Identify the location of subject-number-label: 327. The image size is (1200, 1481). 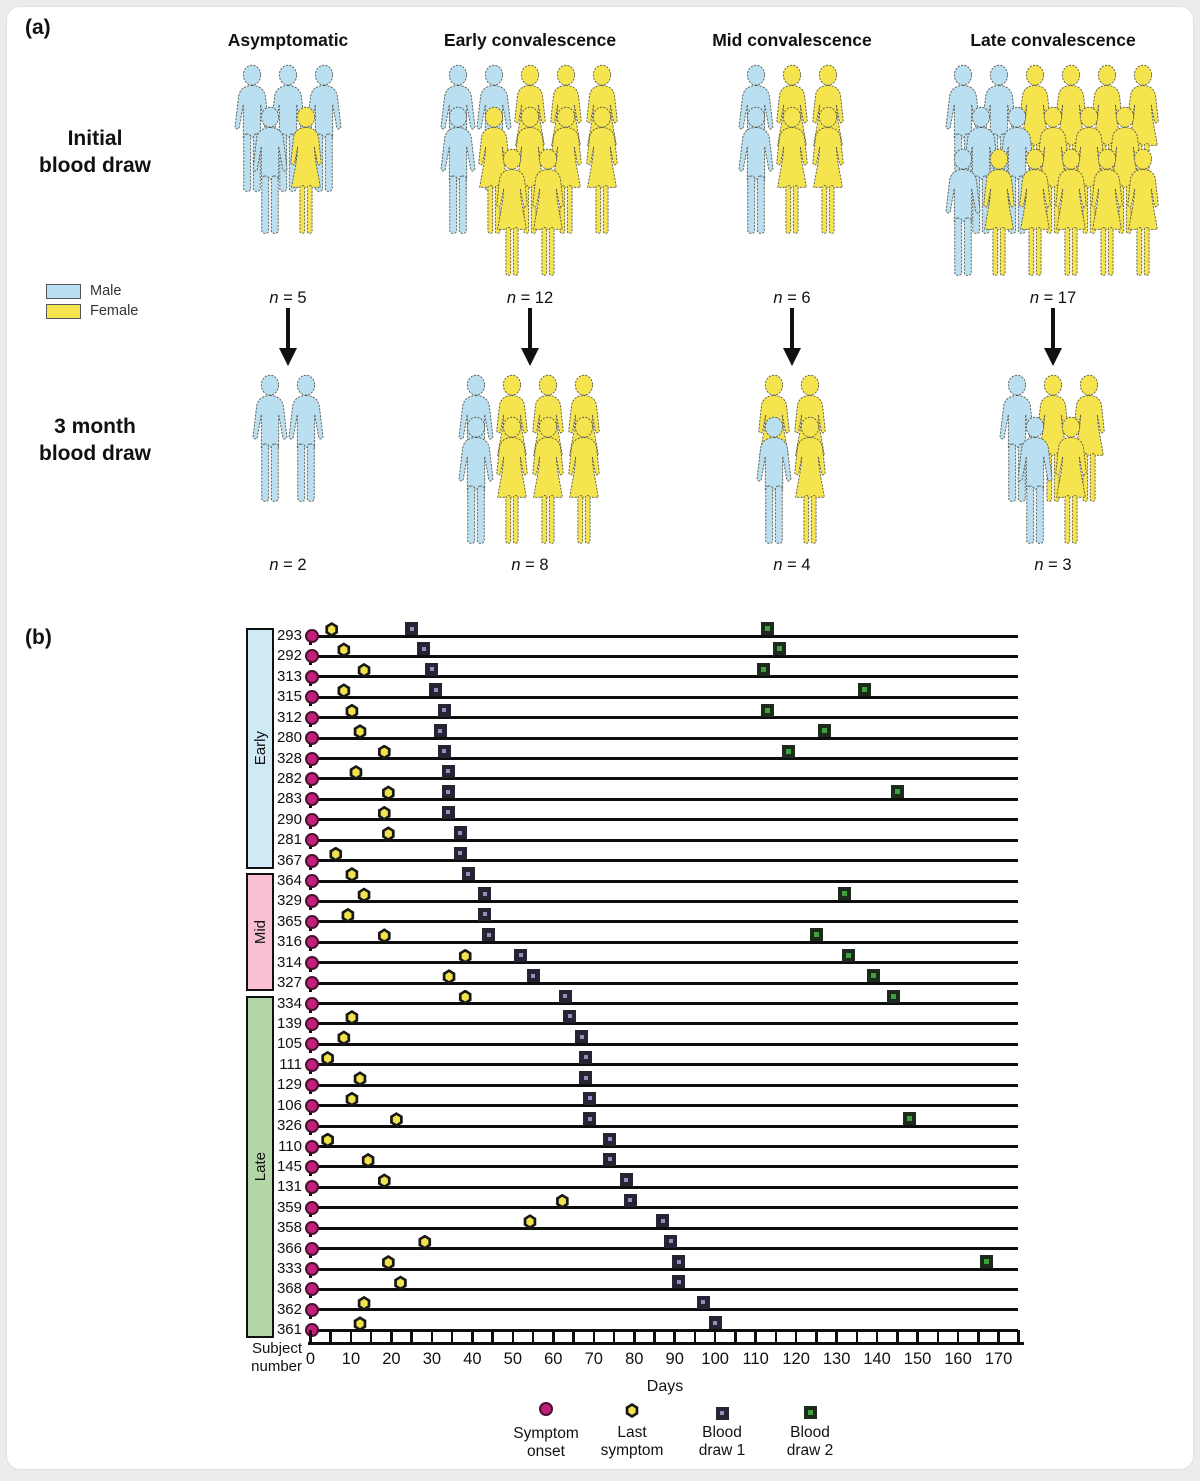
(289, 983).